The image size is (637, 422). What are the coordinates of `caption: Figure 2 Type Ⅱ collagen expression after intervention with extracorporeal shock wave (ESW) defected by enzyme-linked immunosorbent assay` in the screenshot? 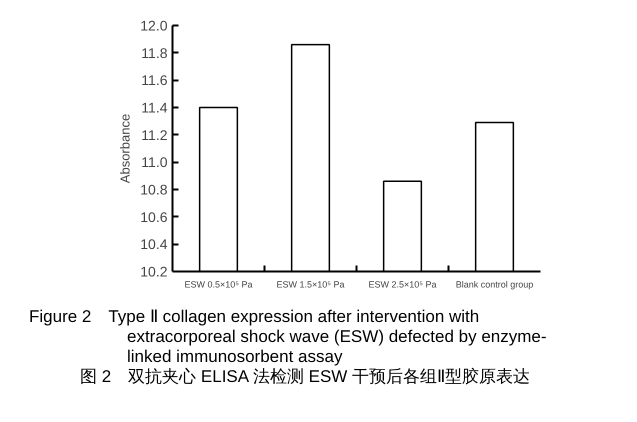 It's located at (288, 337).